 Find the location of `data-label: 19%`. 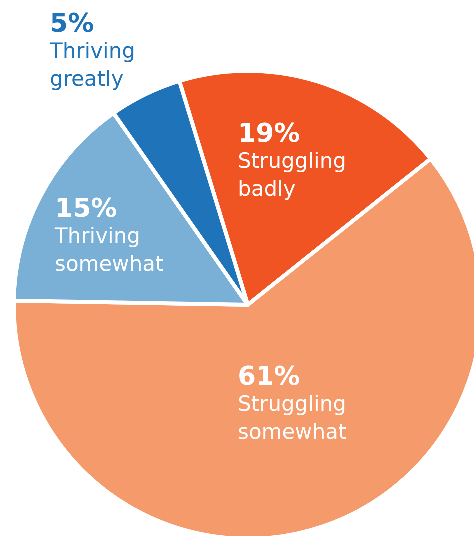

data-label: 19% is located at coordinates (269, 134).